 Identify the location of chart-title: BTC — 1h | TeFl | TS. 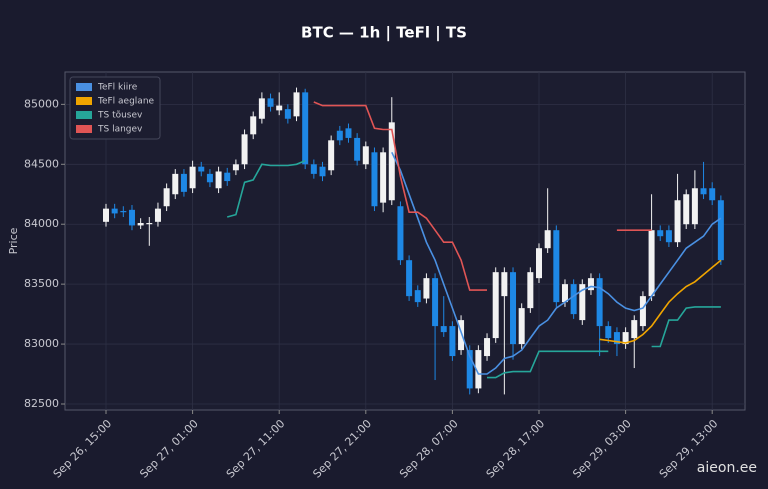
(384, 33).